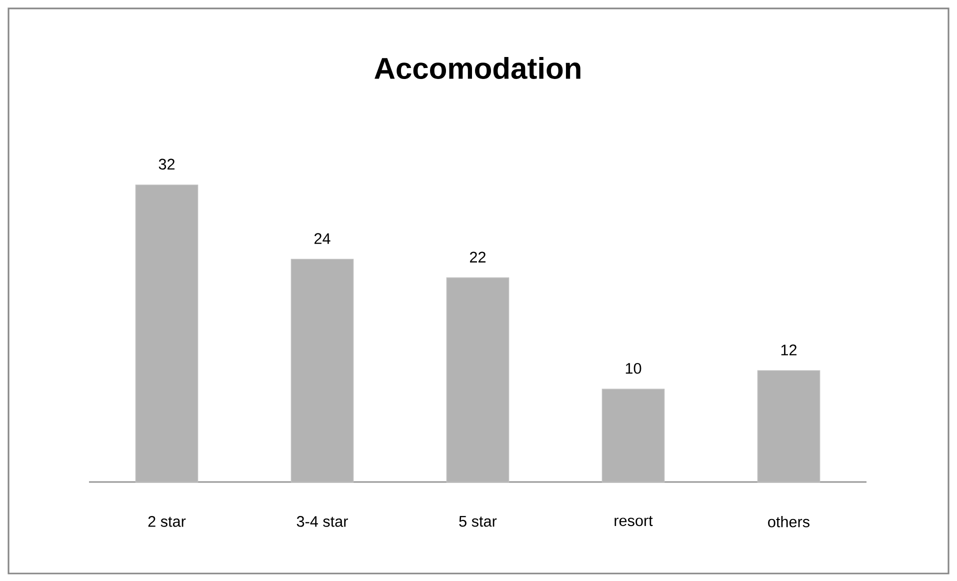 The height and width of the screenshot is (581, 957). What do you see at coordinates (477, 68) in the screenshot?
I see `chart-title: Accomodation` at bounding box center [477, 68].